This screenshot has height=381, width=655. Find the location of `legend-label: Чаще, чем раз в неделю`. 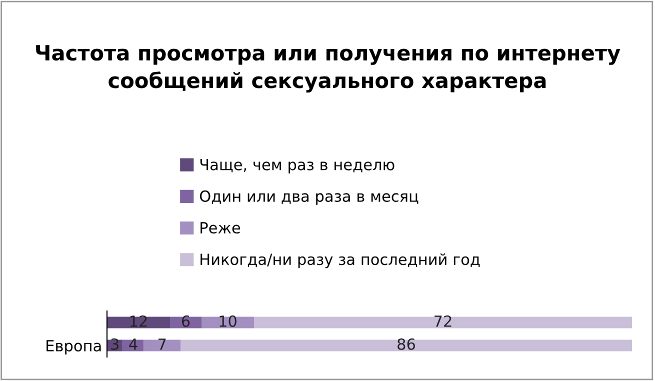

legend-label: Чаще, чем раз в неделю is located at coordinates (297, 166).